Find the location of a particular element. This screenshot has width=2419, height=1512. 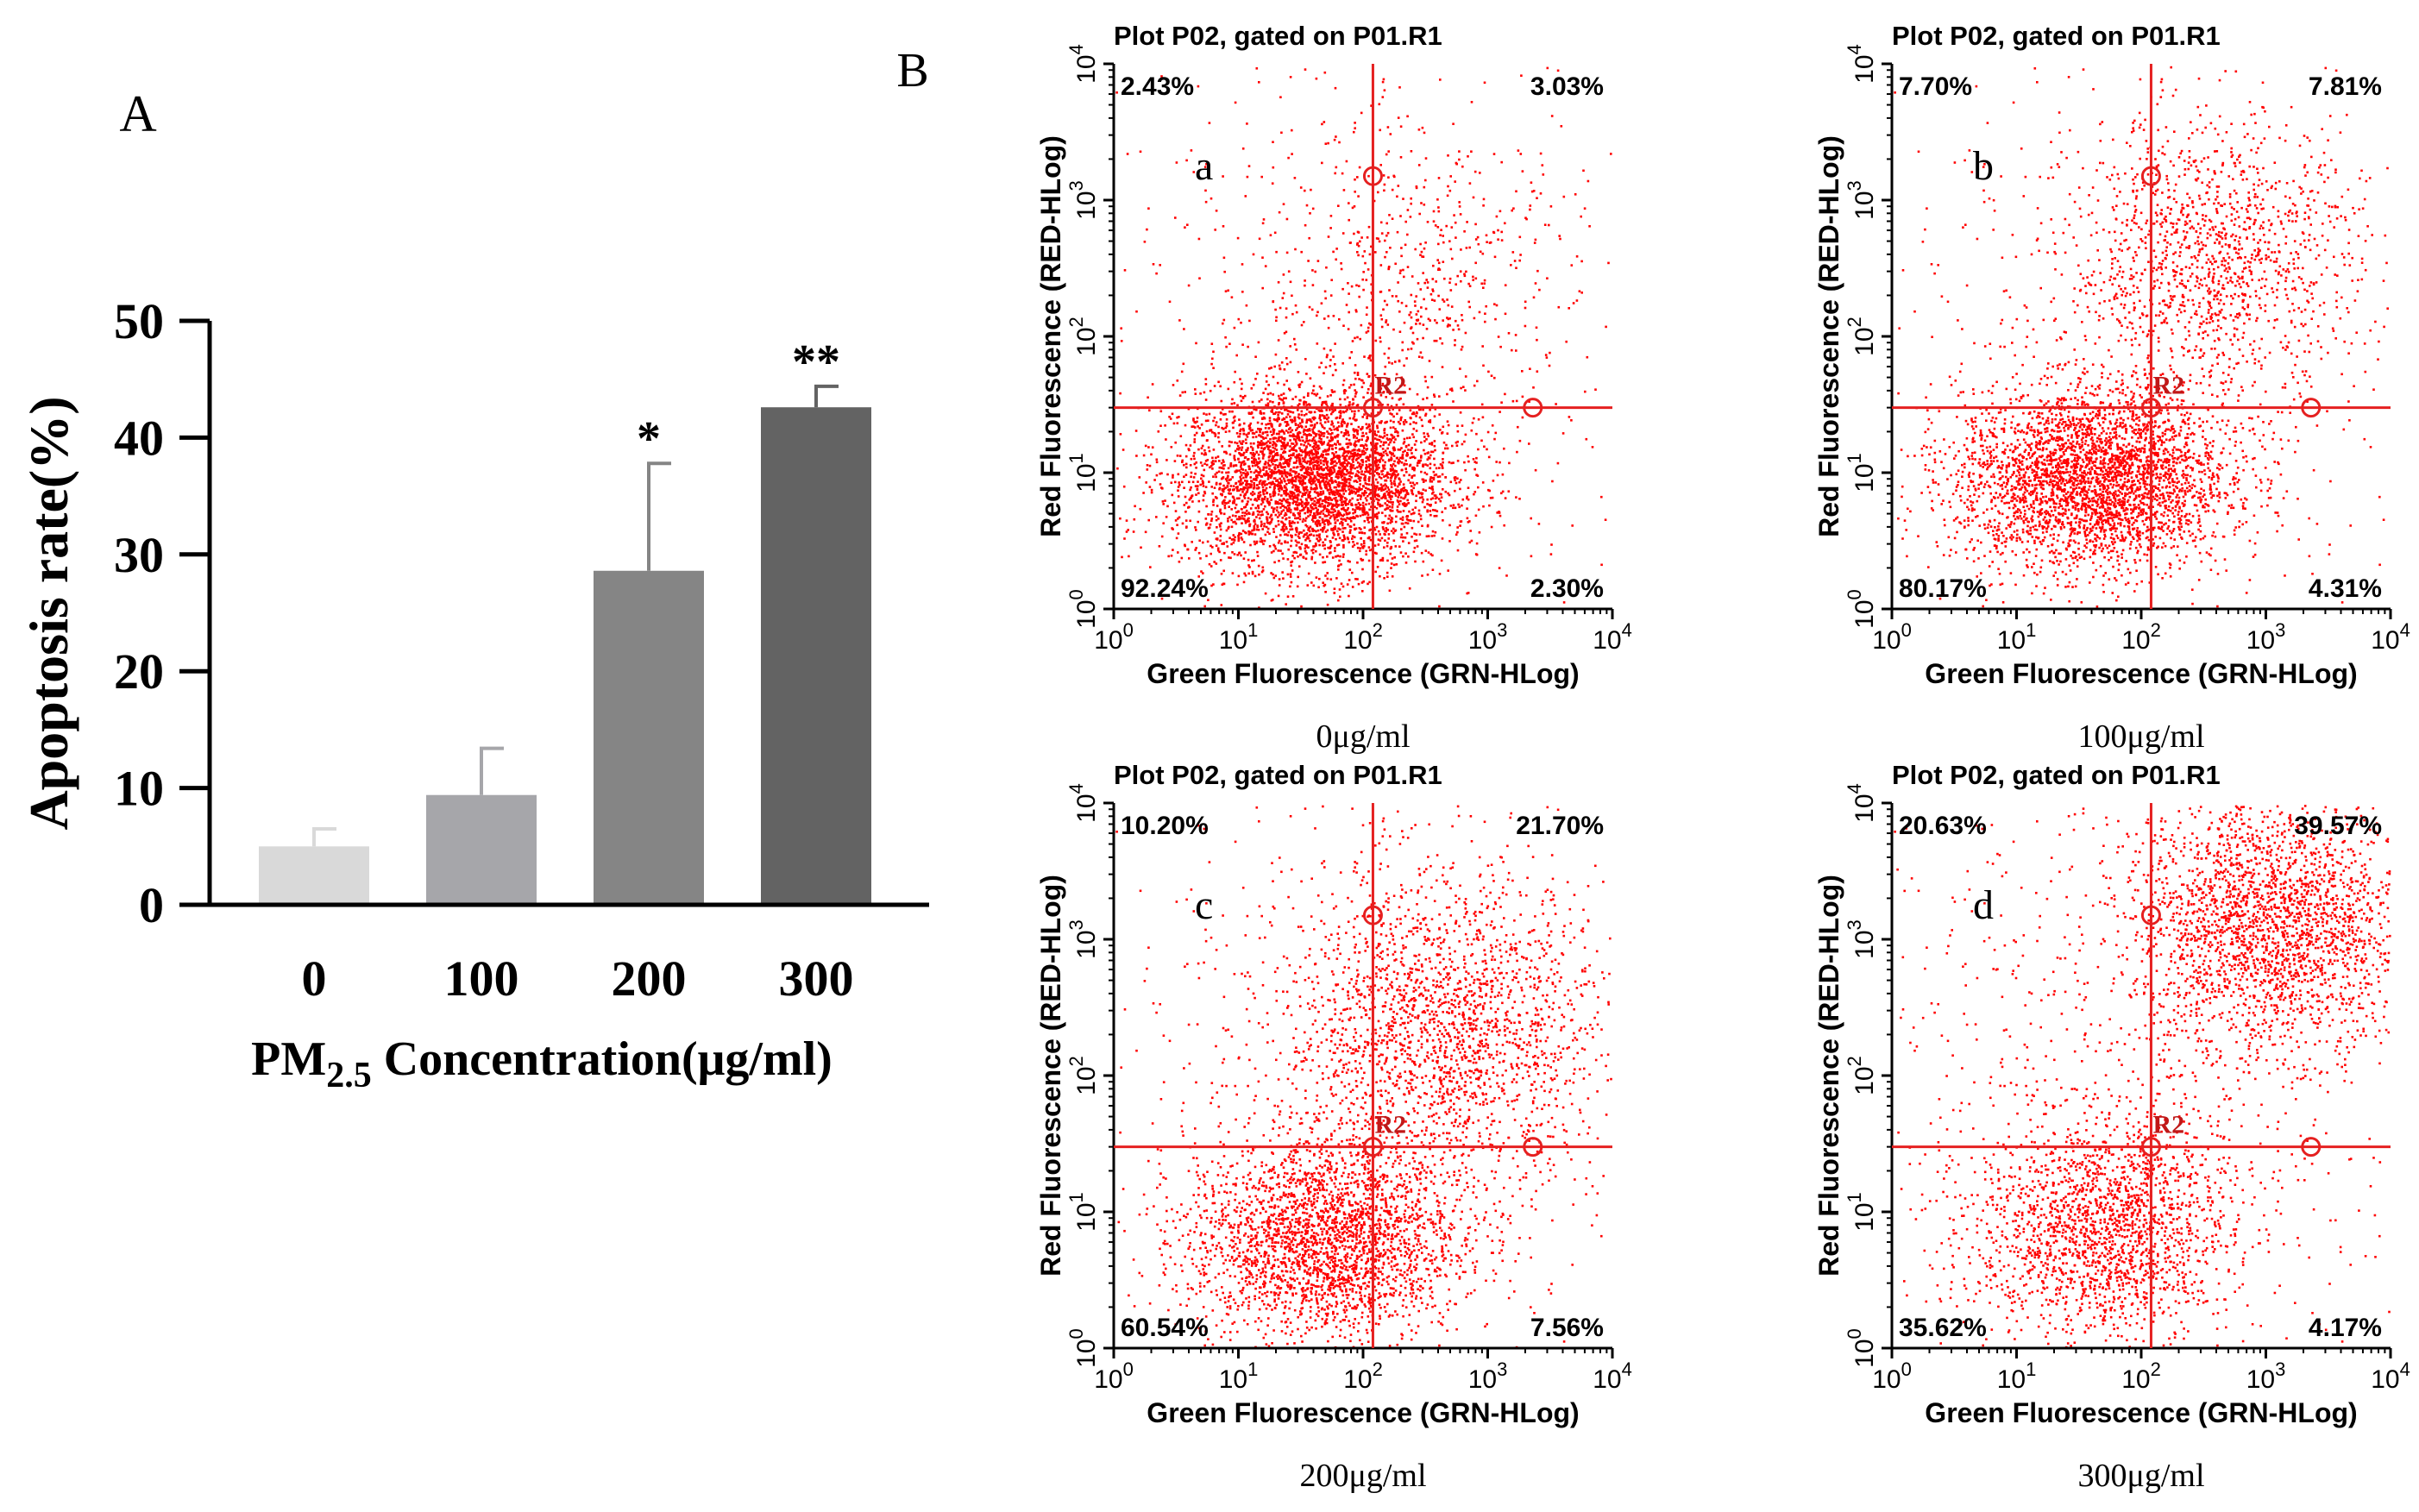

x-tick-label: 300 is located at coordinates (817, 978).